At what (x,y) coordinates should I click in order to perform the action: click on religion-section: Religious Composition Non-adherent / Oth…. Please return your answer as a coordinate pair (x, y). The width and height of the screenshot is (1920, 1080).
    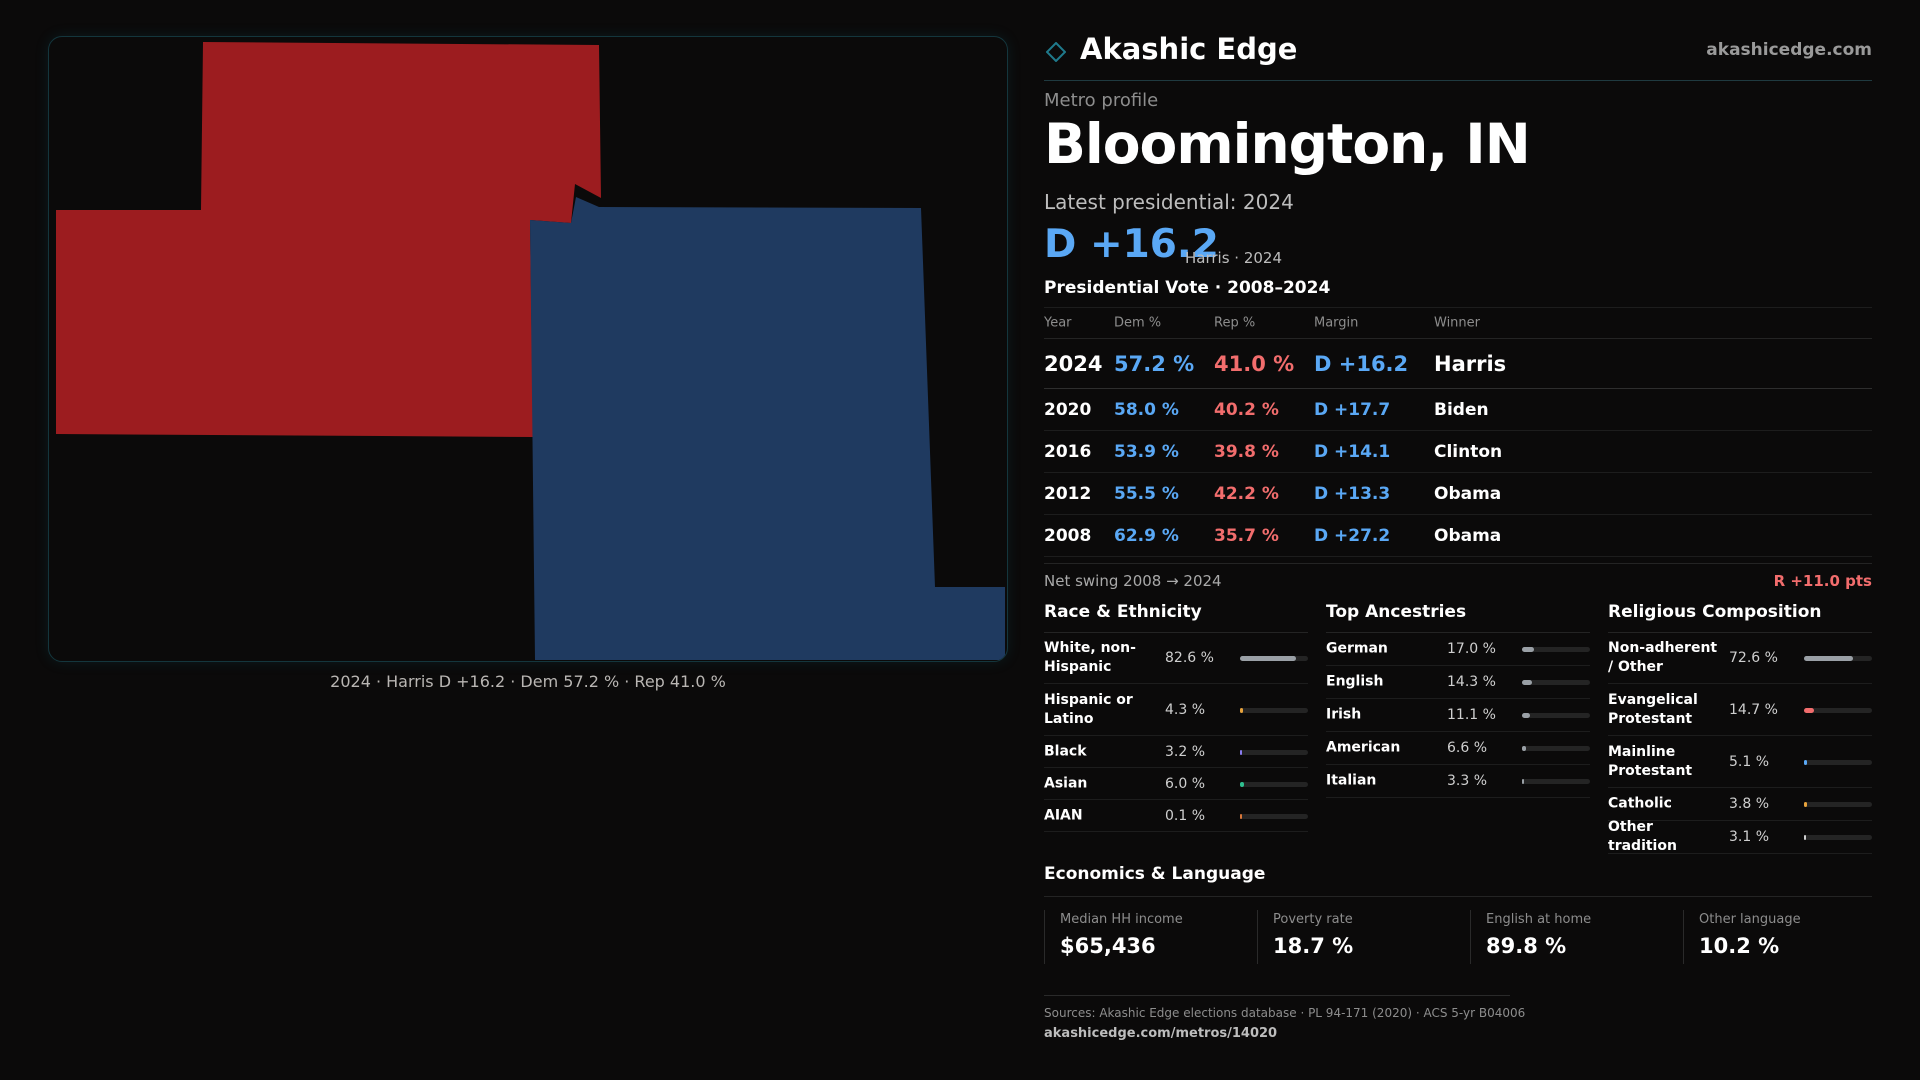
    Looking at the image, I should click on (1740, 728).